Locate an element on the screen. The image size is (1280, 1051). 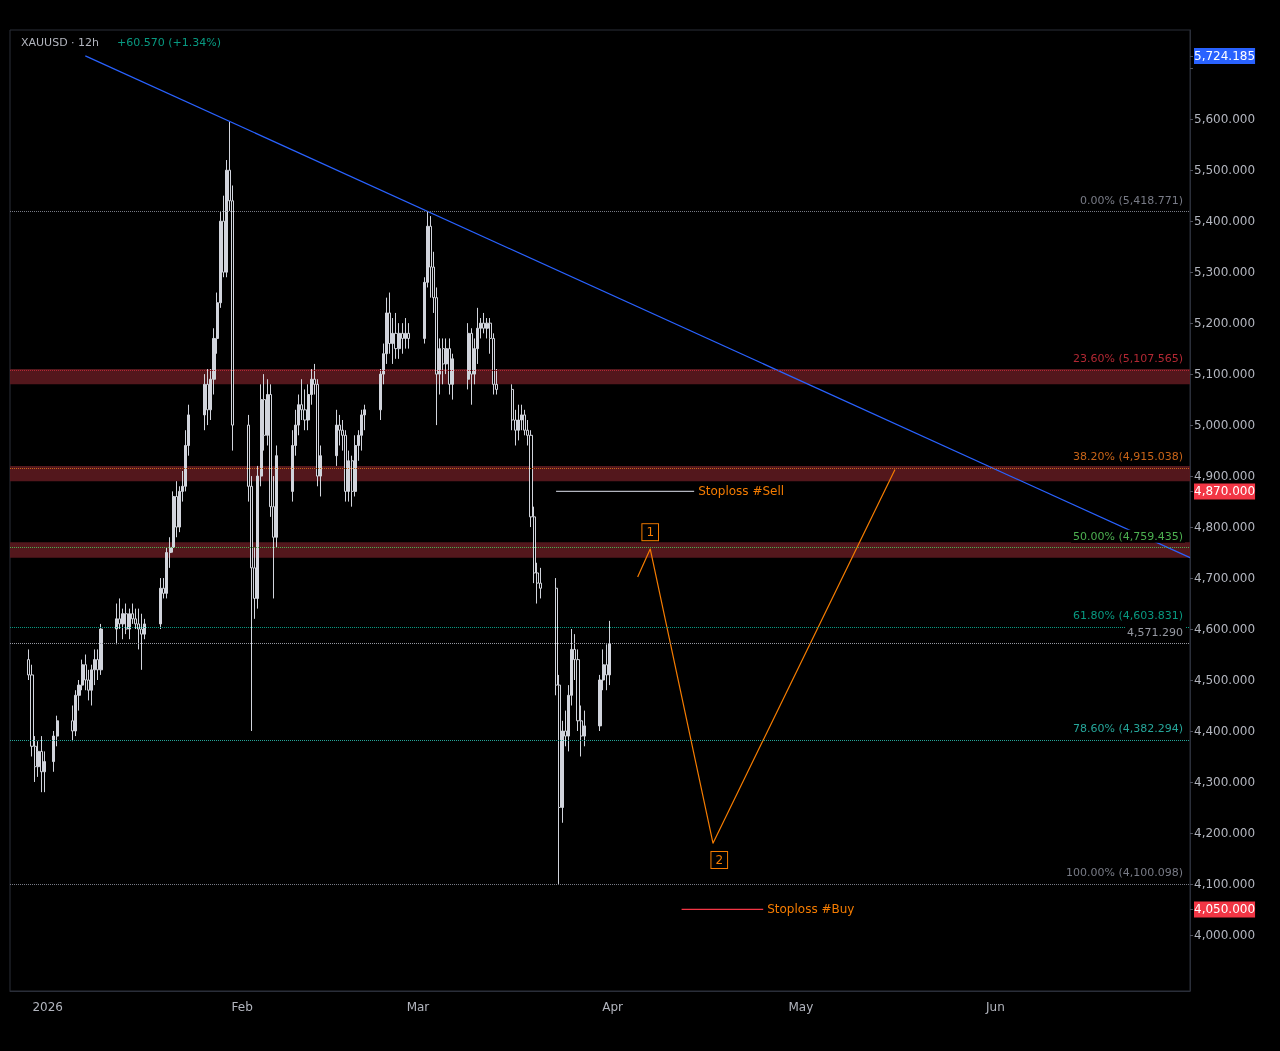
annotation: Stoploss #Buy is located at coordinates (811, 909).